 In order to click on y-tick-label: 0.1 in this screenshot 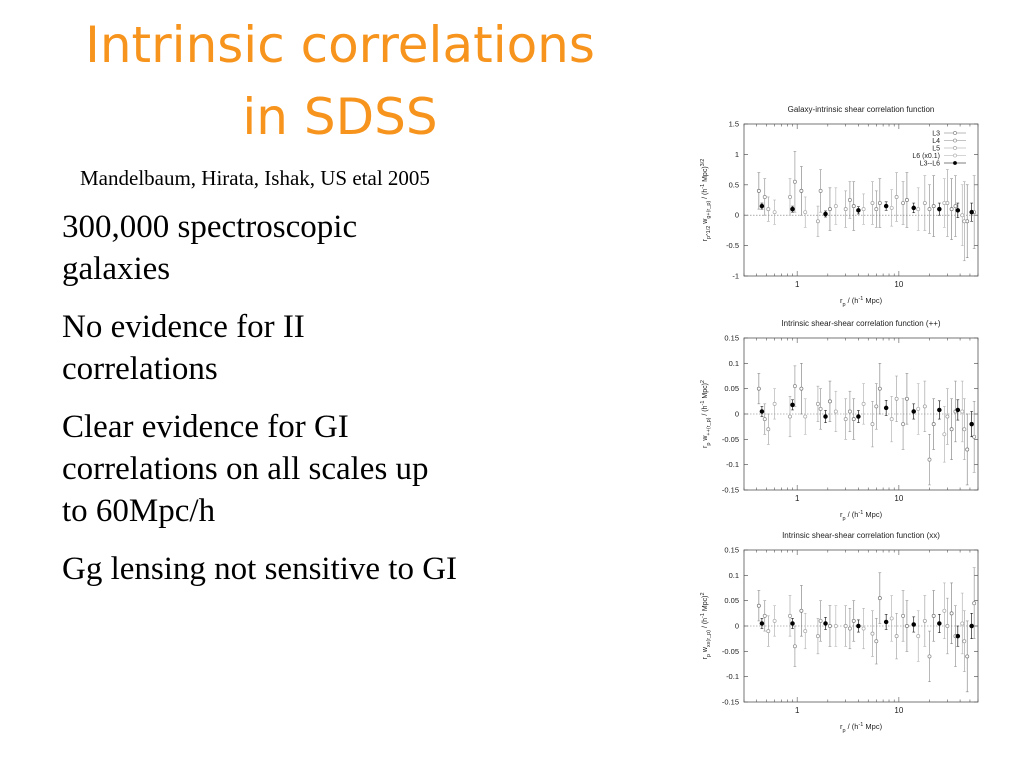, I will do `click(734, 575)`.